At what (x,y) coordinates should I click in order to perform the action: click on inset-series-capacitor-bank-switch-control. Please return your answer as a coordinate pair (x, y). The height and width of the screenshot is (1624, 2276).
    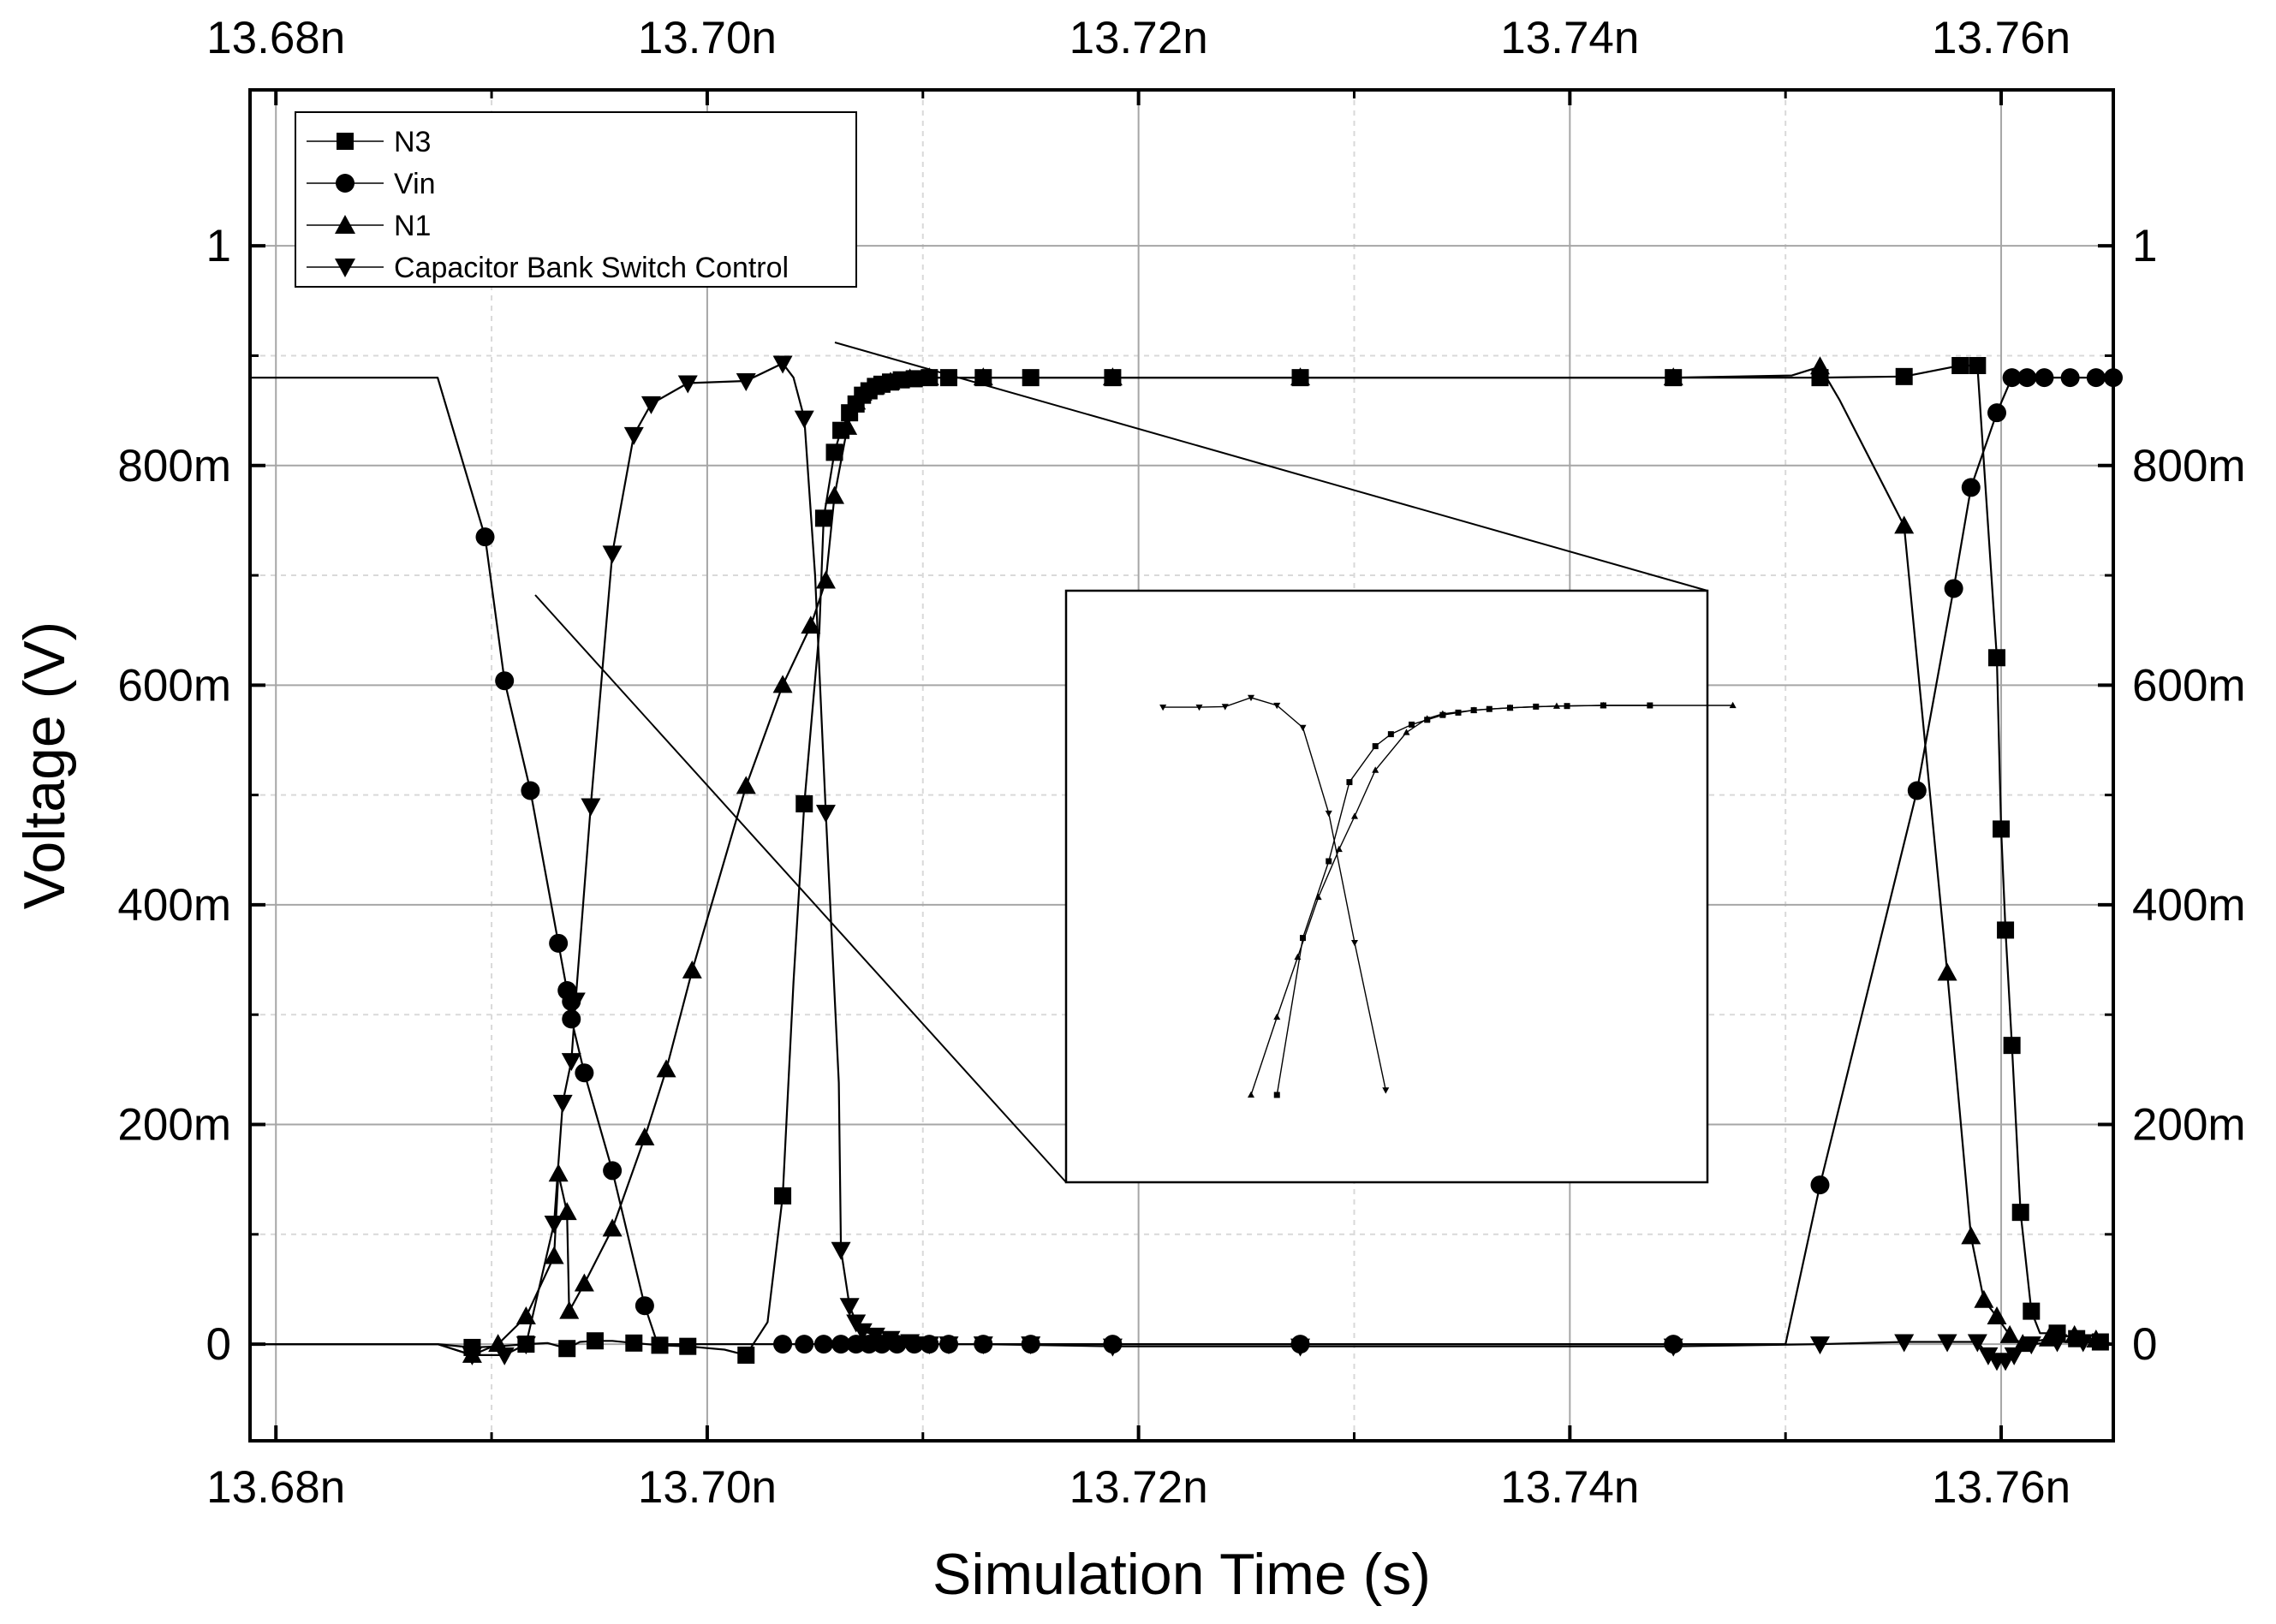
    Looking at the image, I should click on (1275, 894).